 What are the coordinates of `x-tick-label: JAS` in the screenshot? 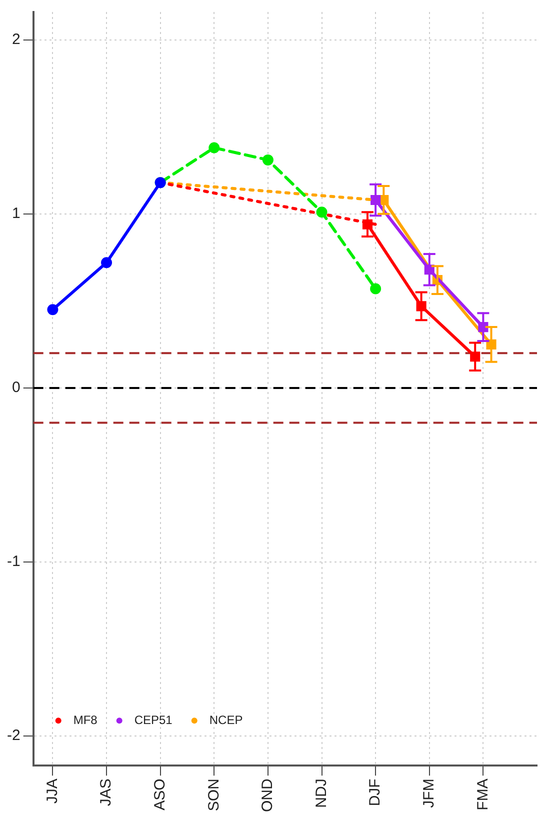 It's located at (106, 792).